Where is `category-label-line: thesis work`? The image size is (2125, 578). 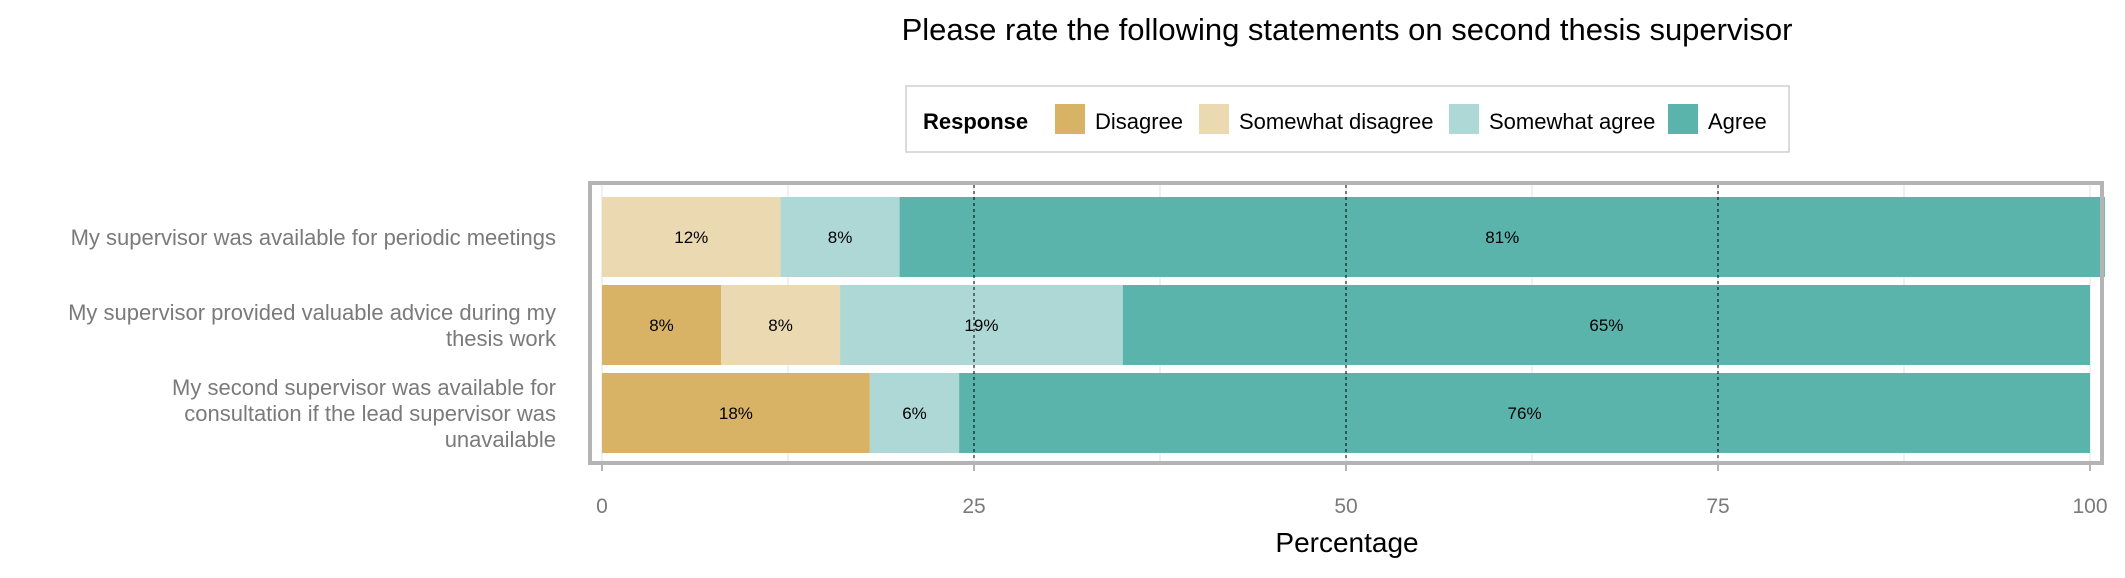 category-label-line: thesis work is located at coordinates (501, 338).